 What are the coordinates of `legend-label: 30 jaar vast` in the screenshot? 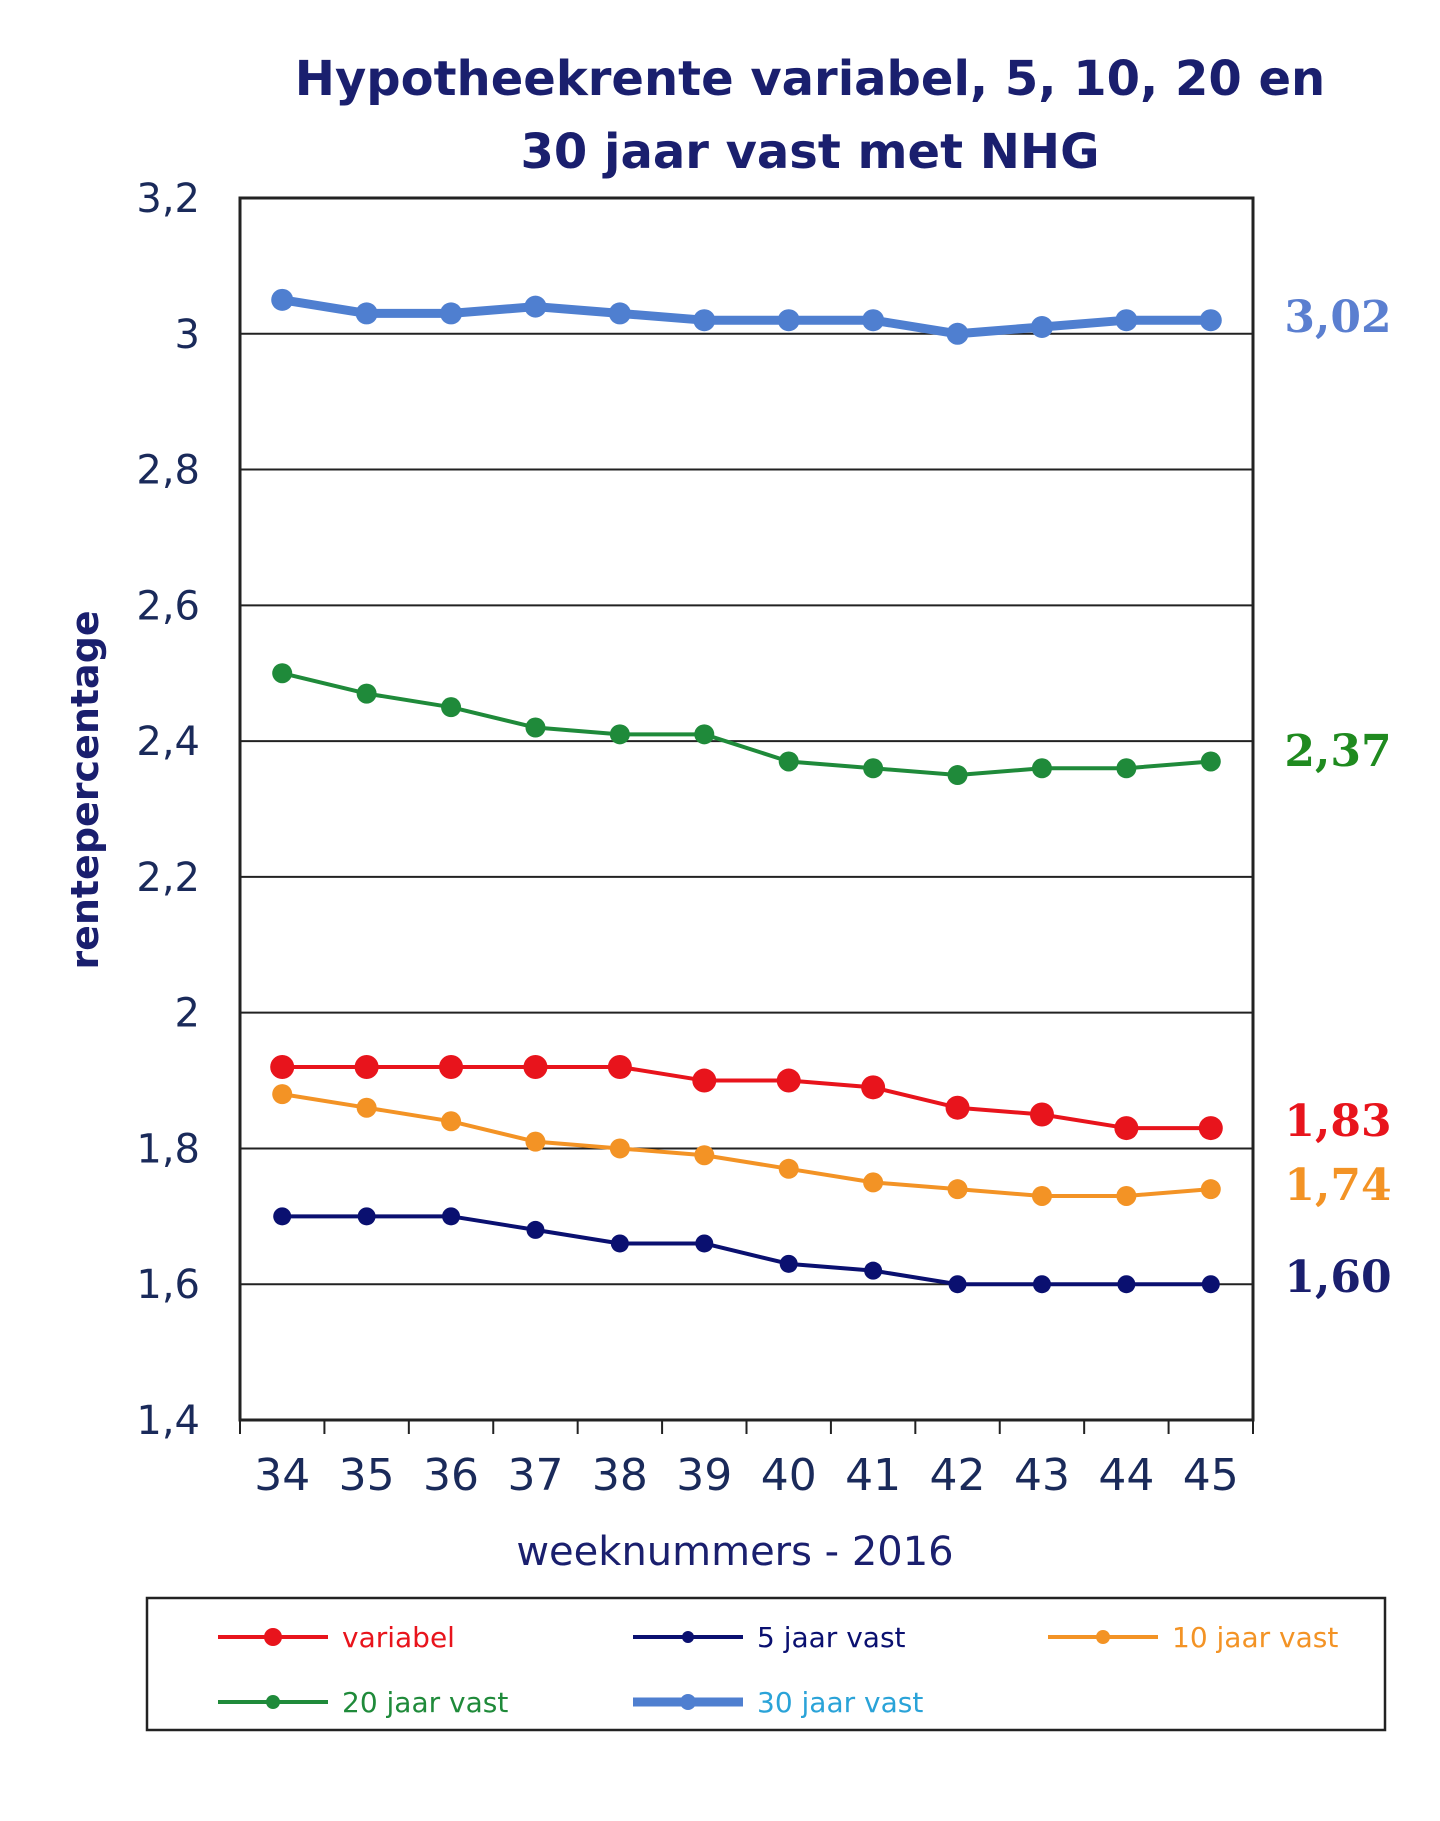 It's located at (840, 1702).